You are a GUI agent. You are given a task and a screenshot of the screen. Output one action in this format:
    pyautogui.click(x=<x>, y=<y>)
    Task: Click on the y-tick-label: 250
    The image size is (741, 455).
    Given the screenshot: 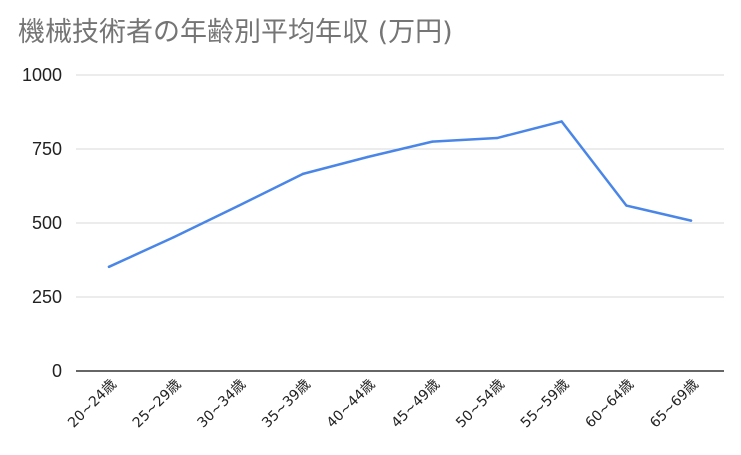 What is the action you would take?
    pyautogui.click(x=47, y=297)
    